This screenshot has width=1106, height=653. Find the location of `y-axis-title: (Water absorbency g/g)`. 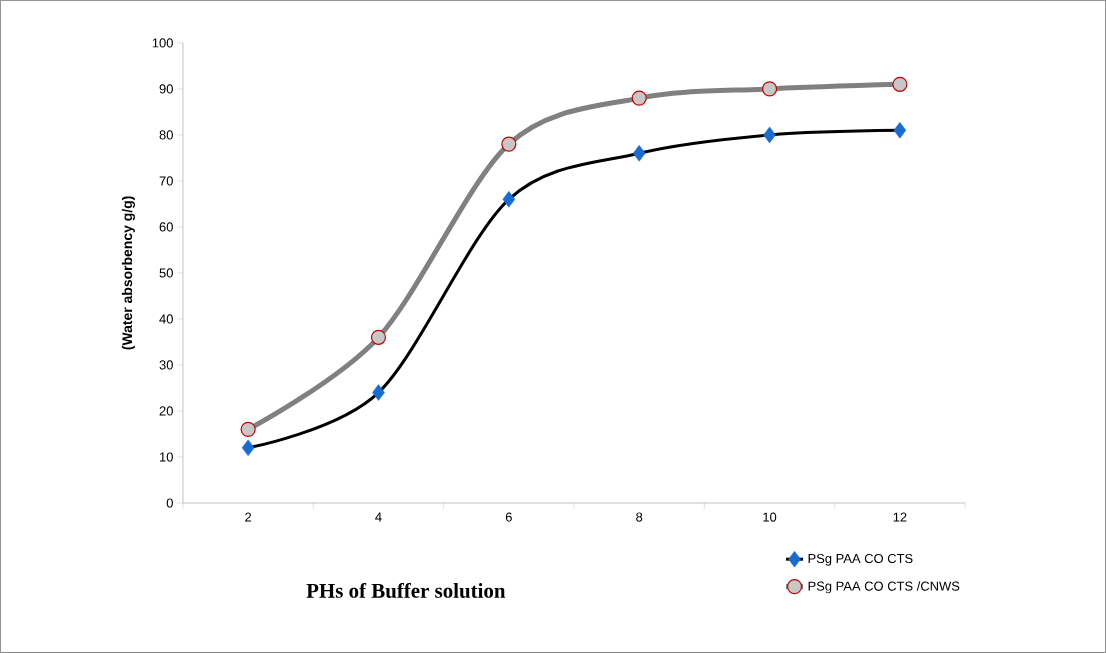

y-axis-title: (Water absorbency g/g) is located at coordinates (128, 273).